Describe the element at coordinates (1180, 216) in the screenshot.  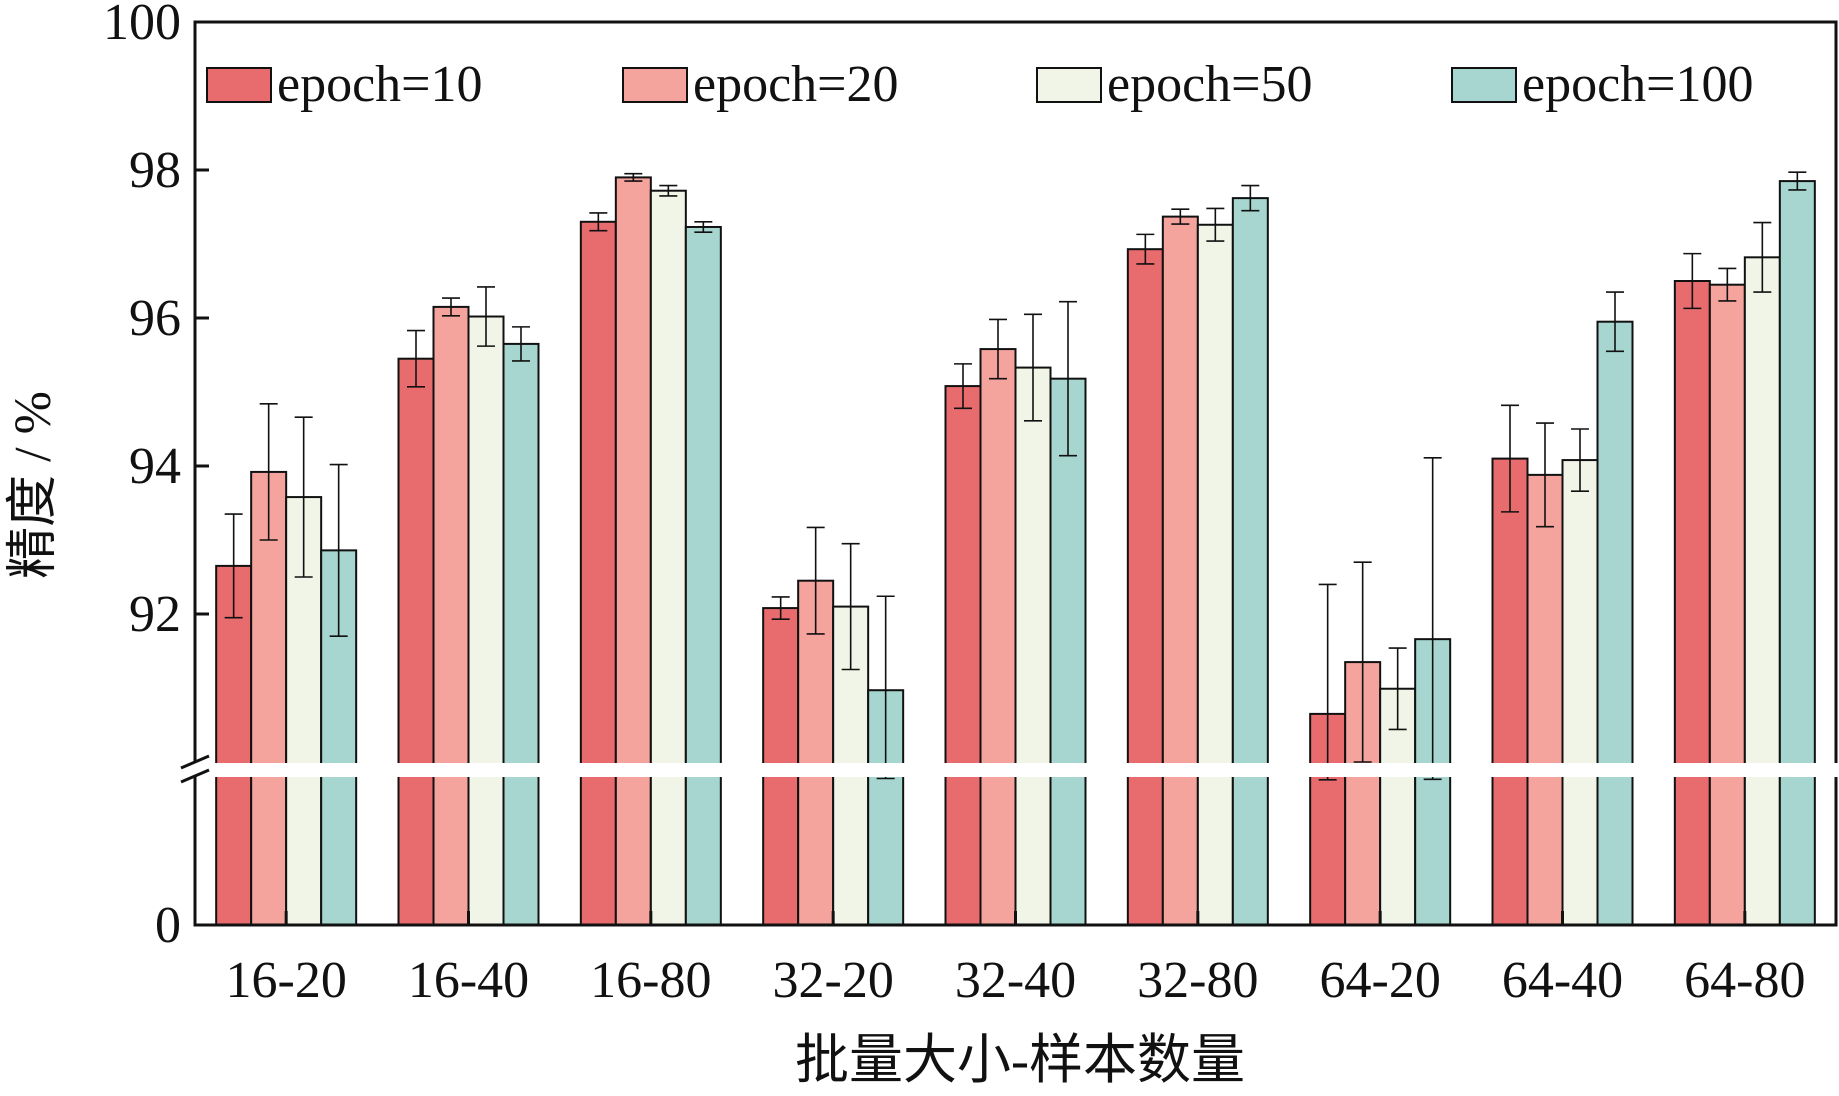
I see `error-bar-epoch=20-32-80` at that location.